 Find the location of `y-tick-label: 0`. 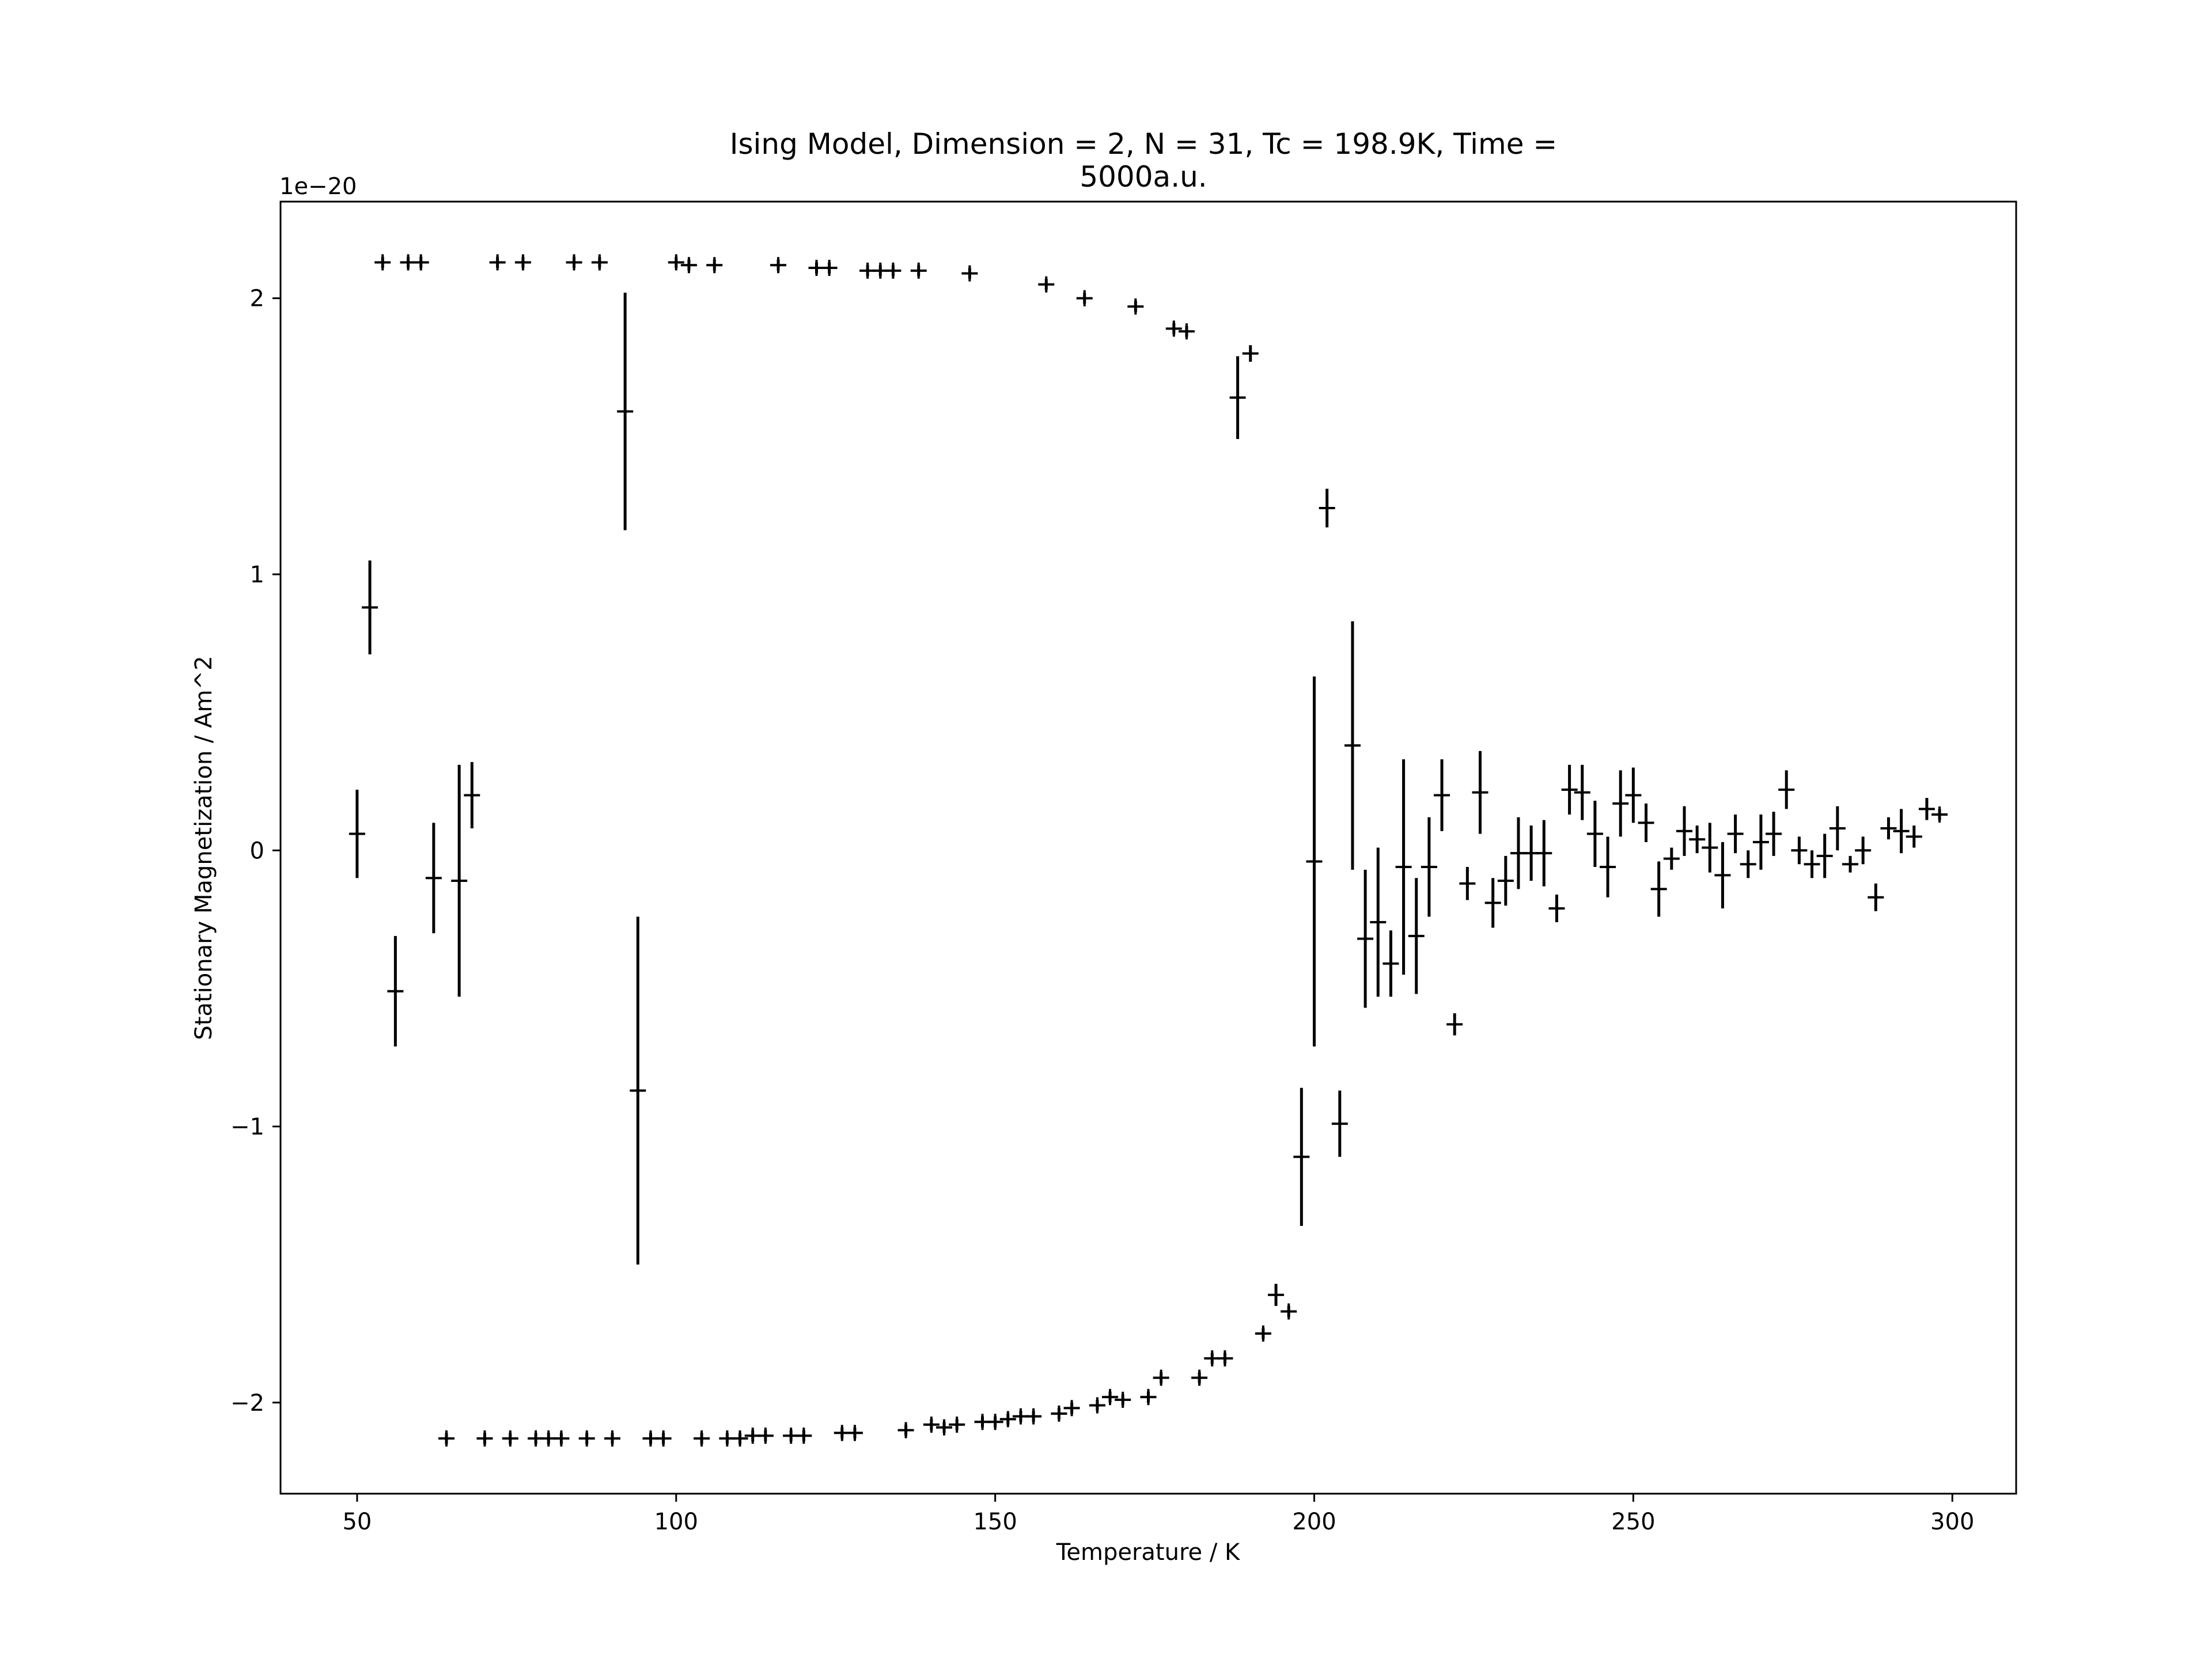

y-tick-label: 0 is located at coordinates (257, 851).